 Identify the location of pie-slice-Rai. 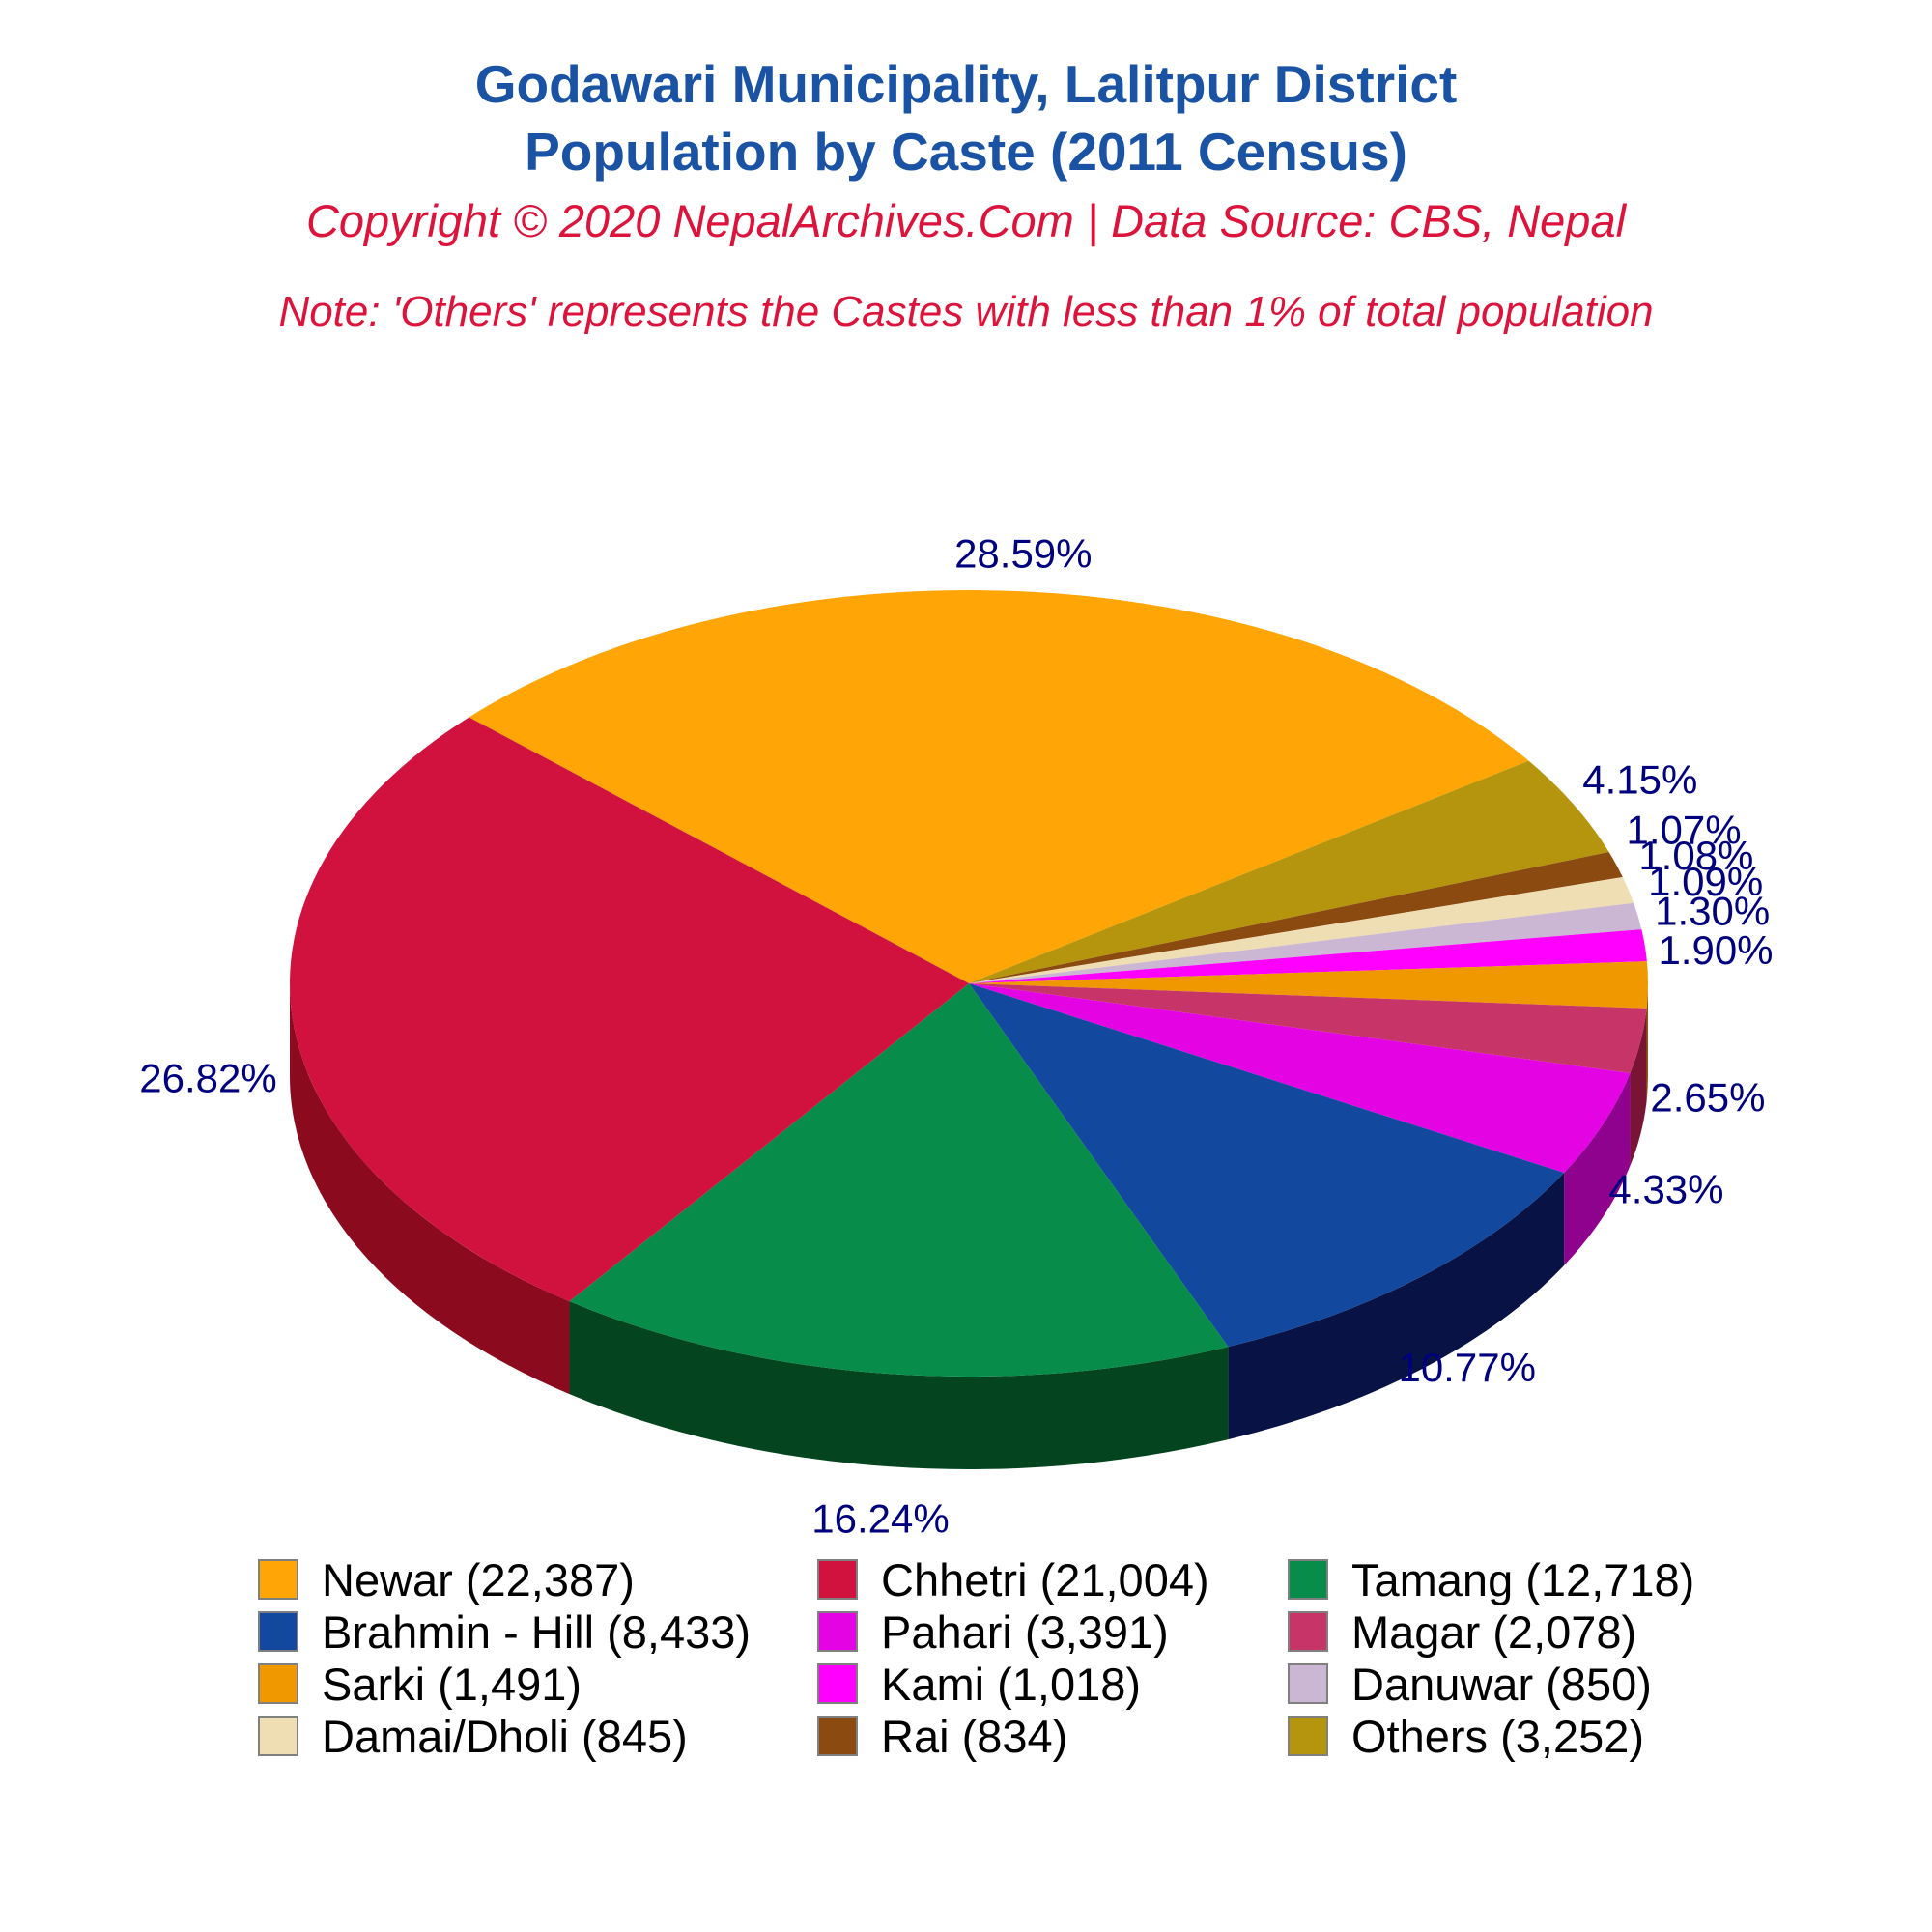
(1296, 917).